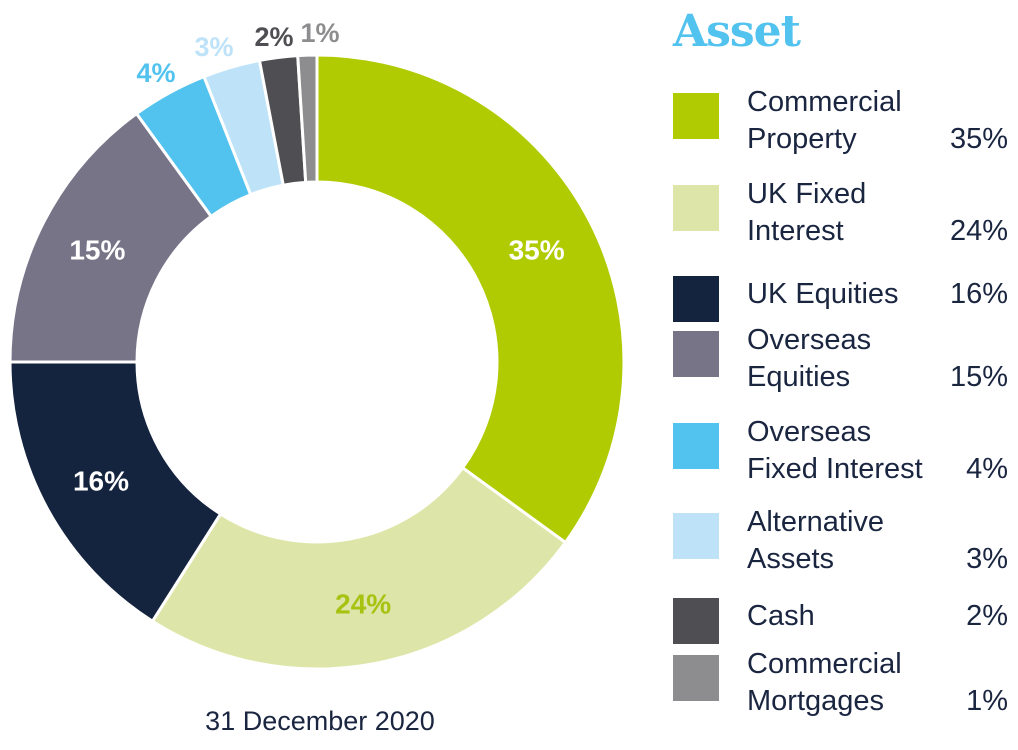 The image size is (1018, 750). What do you see at coordinates (978, 231) in the screenshot?
I see `legend-value: 24%` at bounding box center [978, 231].